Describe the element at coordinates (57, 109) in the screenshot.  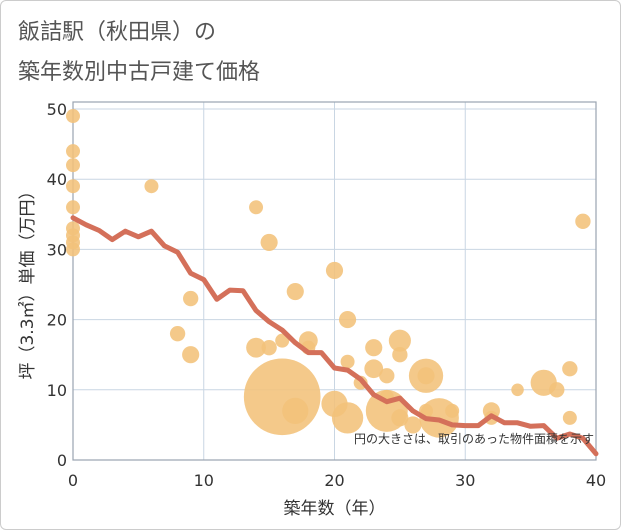
I see `y-tick-label: 50` at that location.